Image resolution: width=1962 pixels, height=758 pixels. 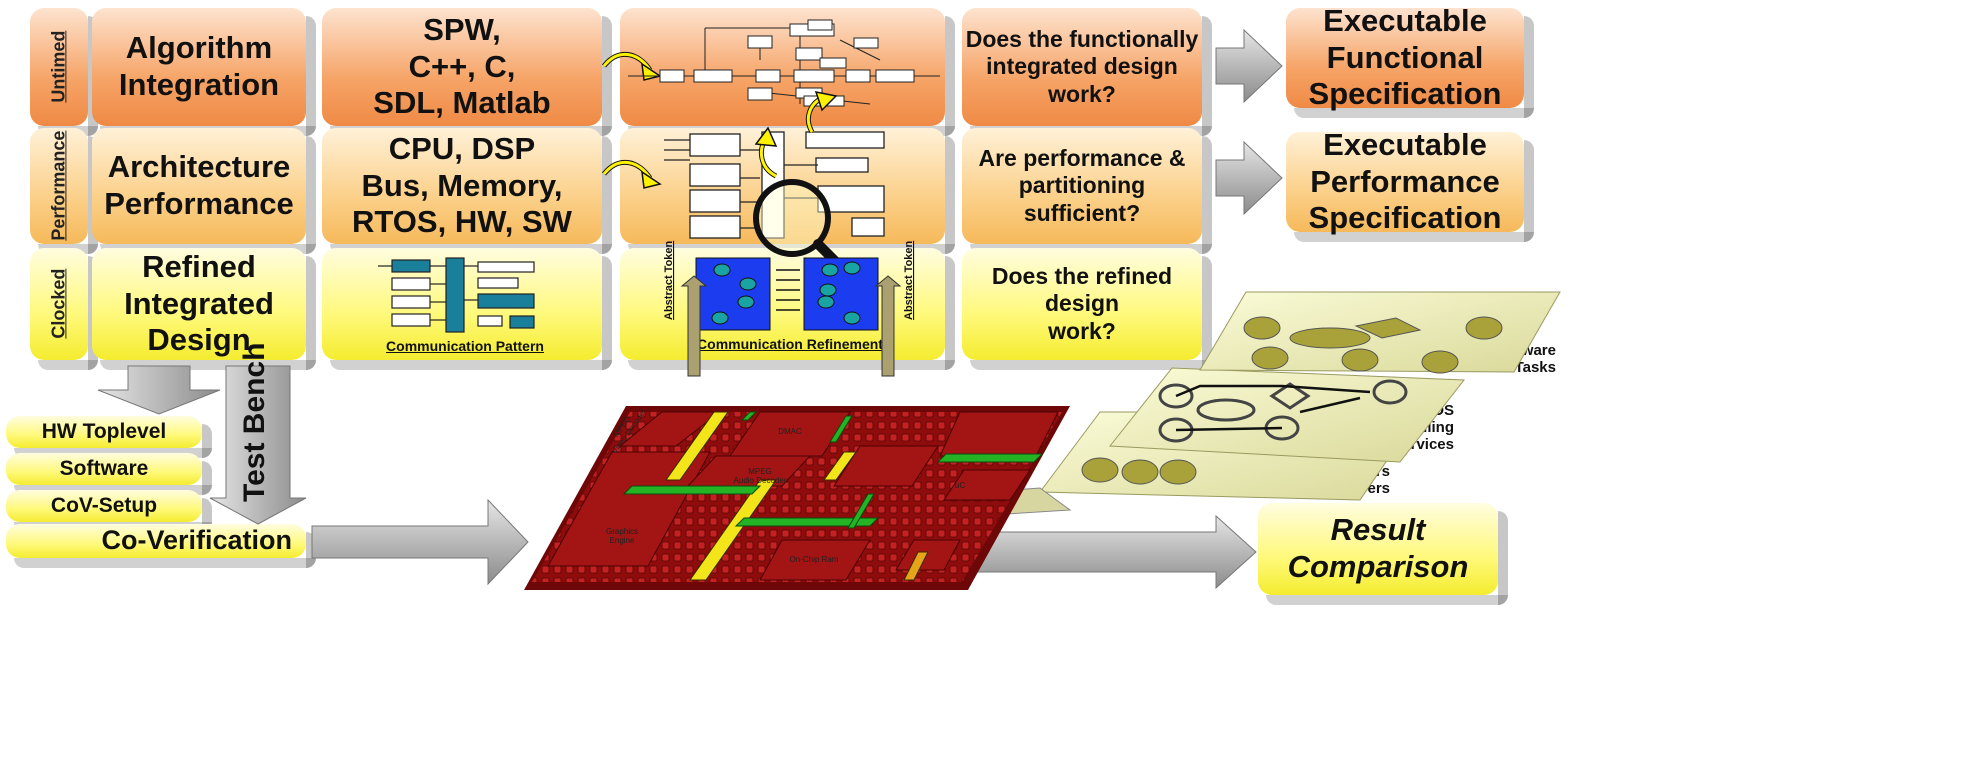 What do you see at coordinates (161, 546) in the screenshot?
I see `stack-co-verification: Co-Verification` at bounding box center [161, 546].